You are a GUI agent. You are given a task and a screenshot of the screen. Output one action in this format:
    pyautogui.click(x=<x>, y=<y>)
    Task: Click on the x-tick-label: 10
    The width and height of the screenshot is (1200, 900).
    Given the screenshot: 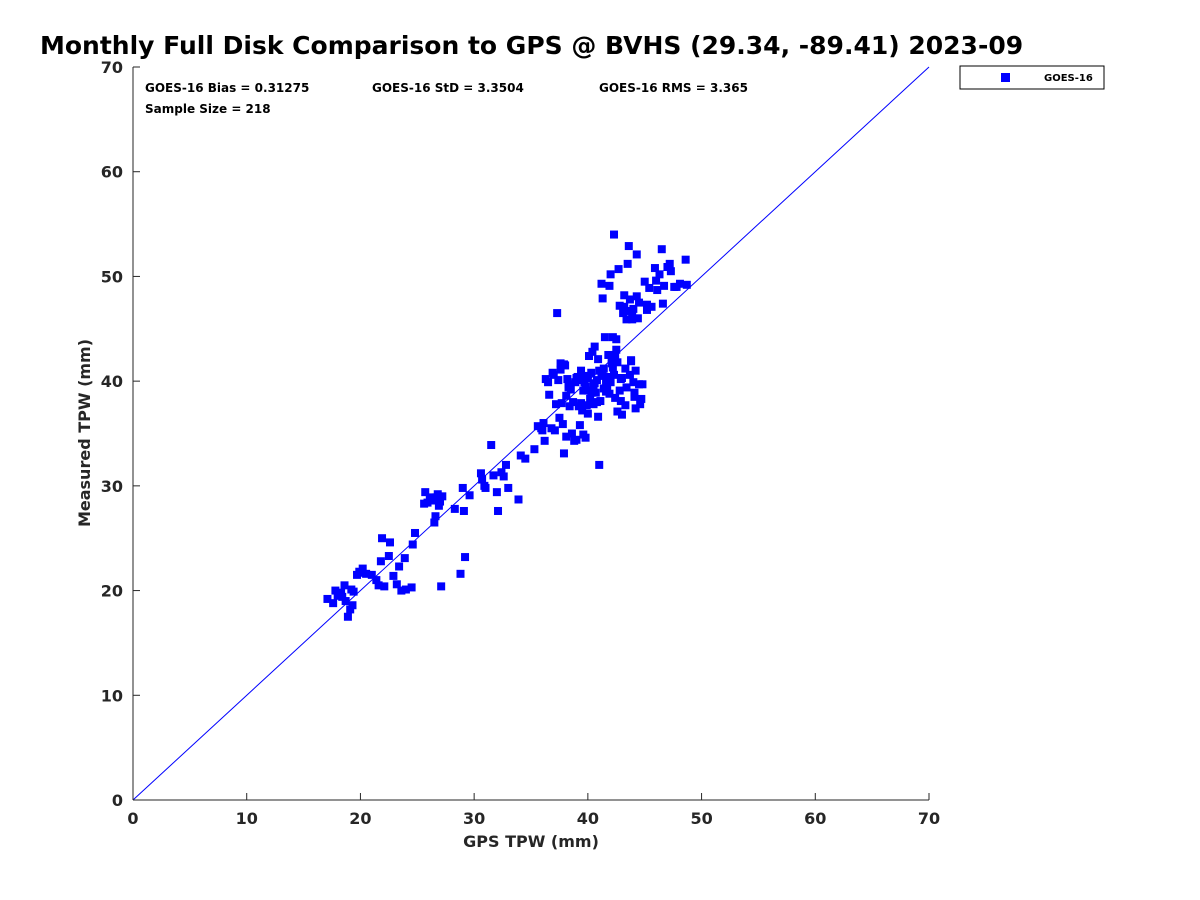 What is the action you would take?
    pyautogui.click(x=247, y=818)
    